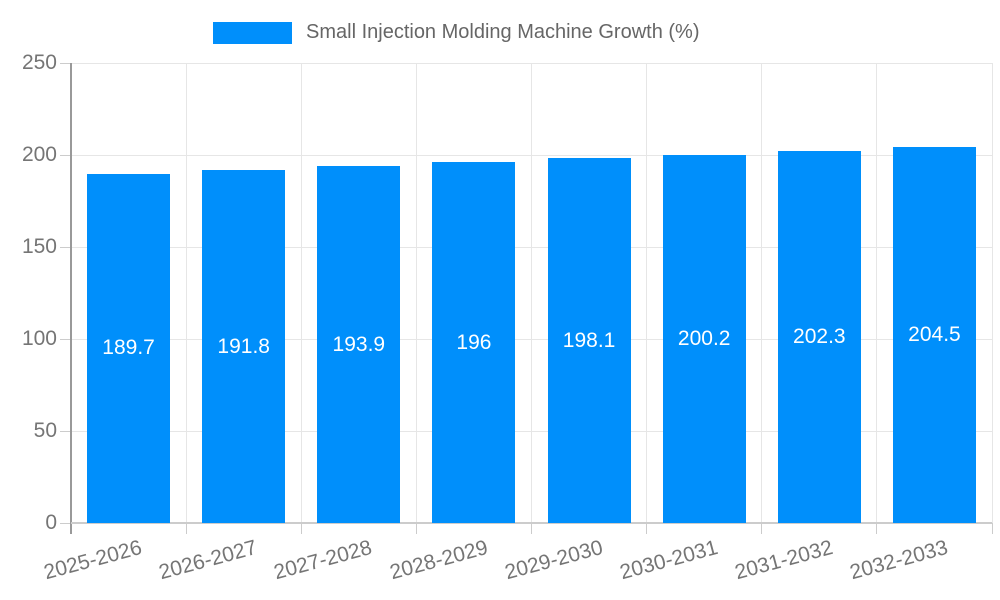  I want to click on bar-value-label: 196, so click(474, 342).